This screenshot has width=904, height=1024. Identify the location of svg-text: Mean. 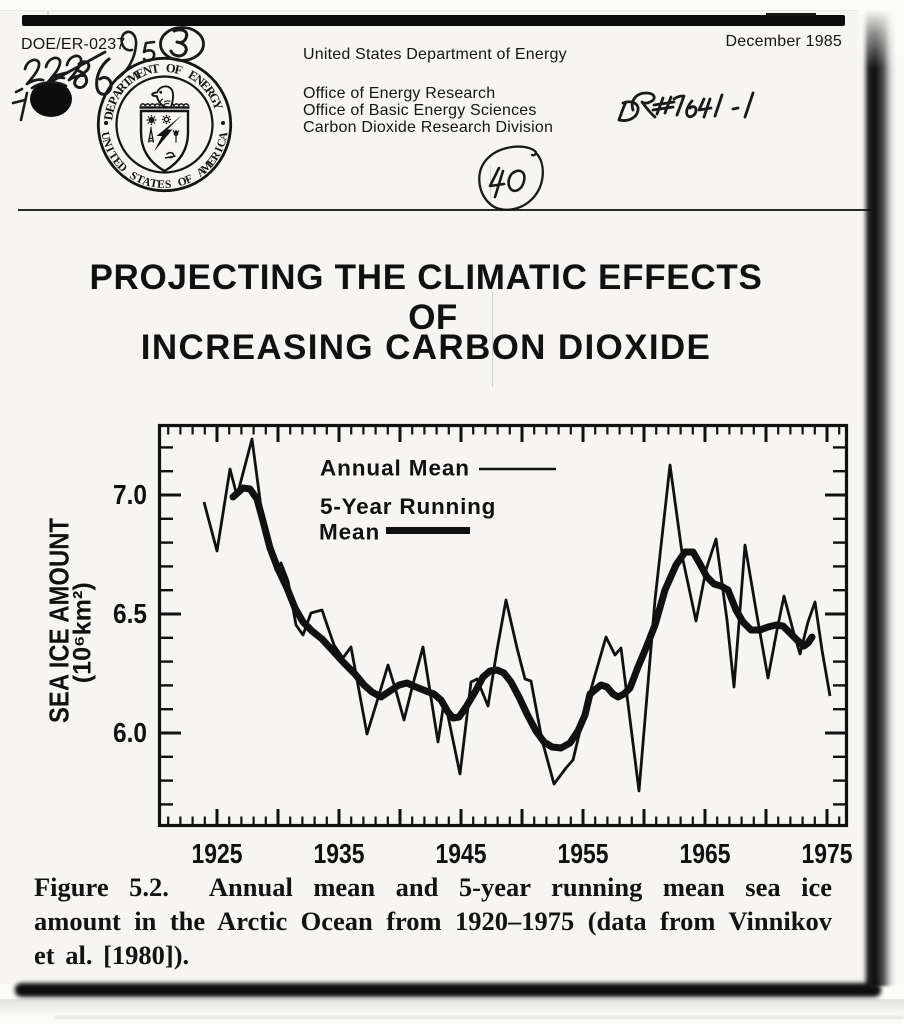
(349, 532).